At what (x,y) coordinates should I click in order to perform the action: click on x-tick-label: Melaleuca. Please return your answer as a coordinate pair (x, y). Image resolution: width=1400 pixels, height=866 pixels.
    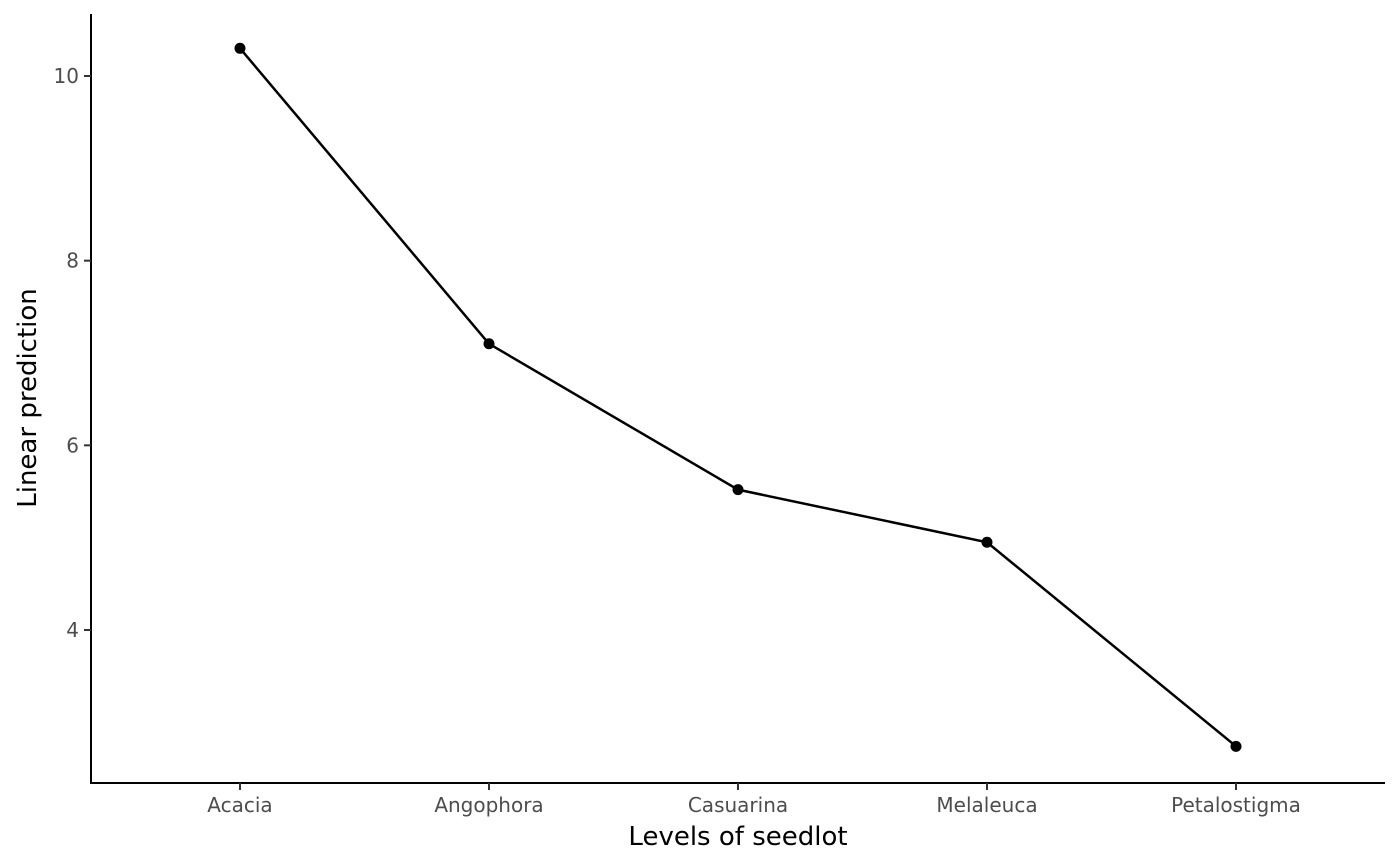
    Looking at the image, I should click on (986, 805).